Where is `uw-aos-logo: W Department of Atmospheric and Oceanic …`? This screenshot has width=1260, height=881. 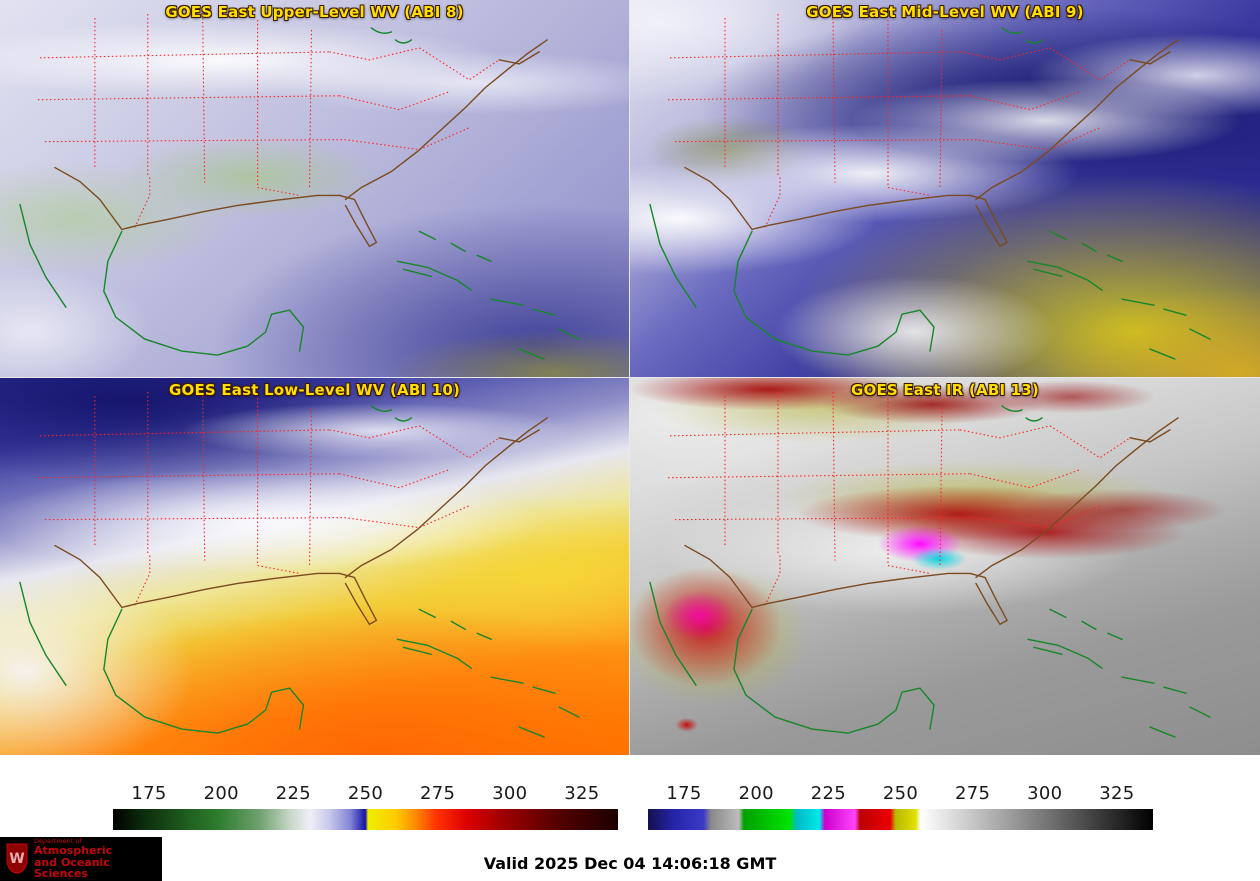 uw-aos-logo: W Department of Atmospheric and Oceanic … is located at coordinates (81, 859).